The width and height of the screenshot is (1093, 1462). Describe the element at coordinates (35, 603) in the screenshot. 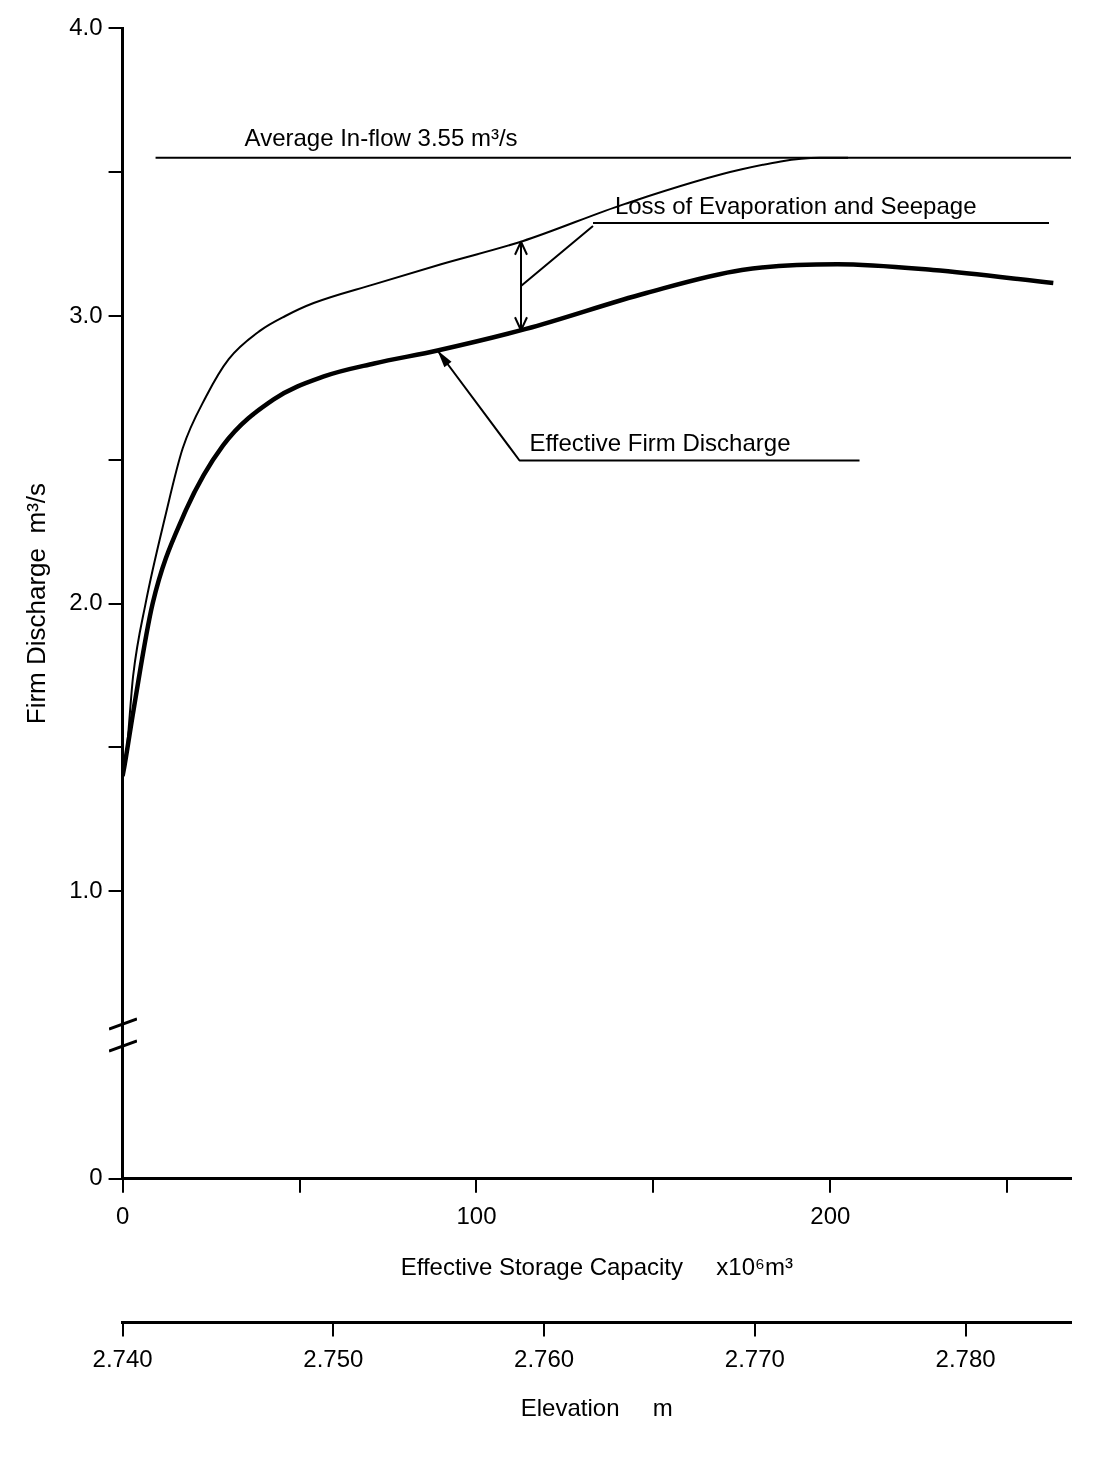

I see `y-axis-title: Firm Discharge m³/s` at that location.